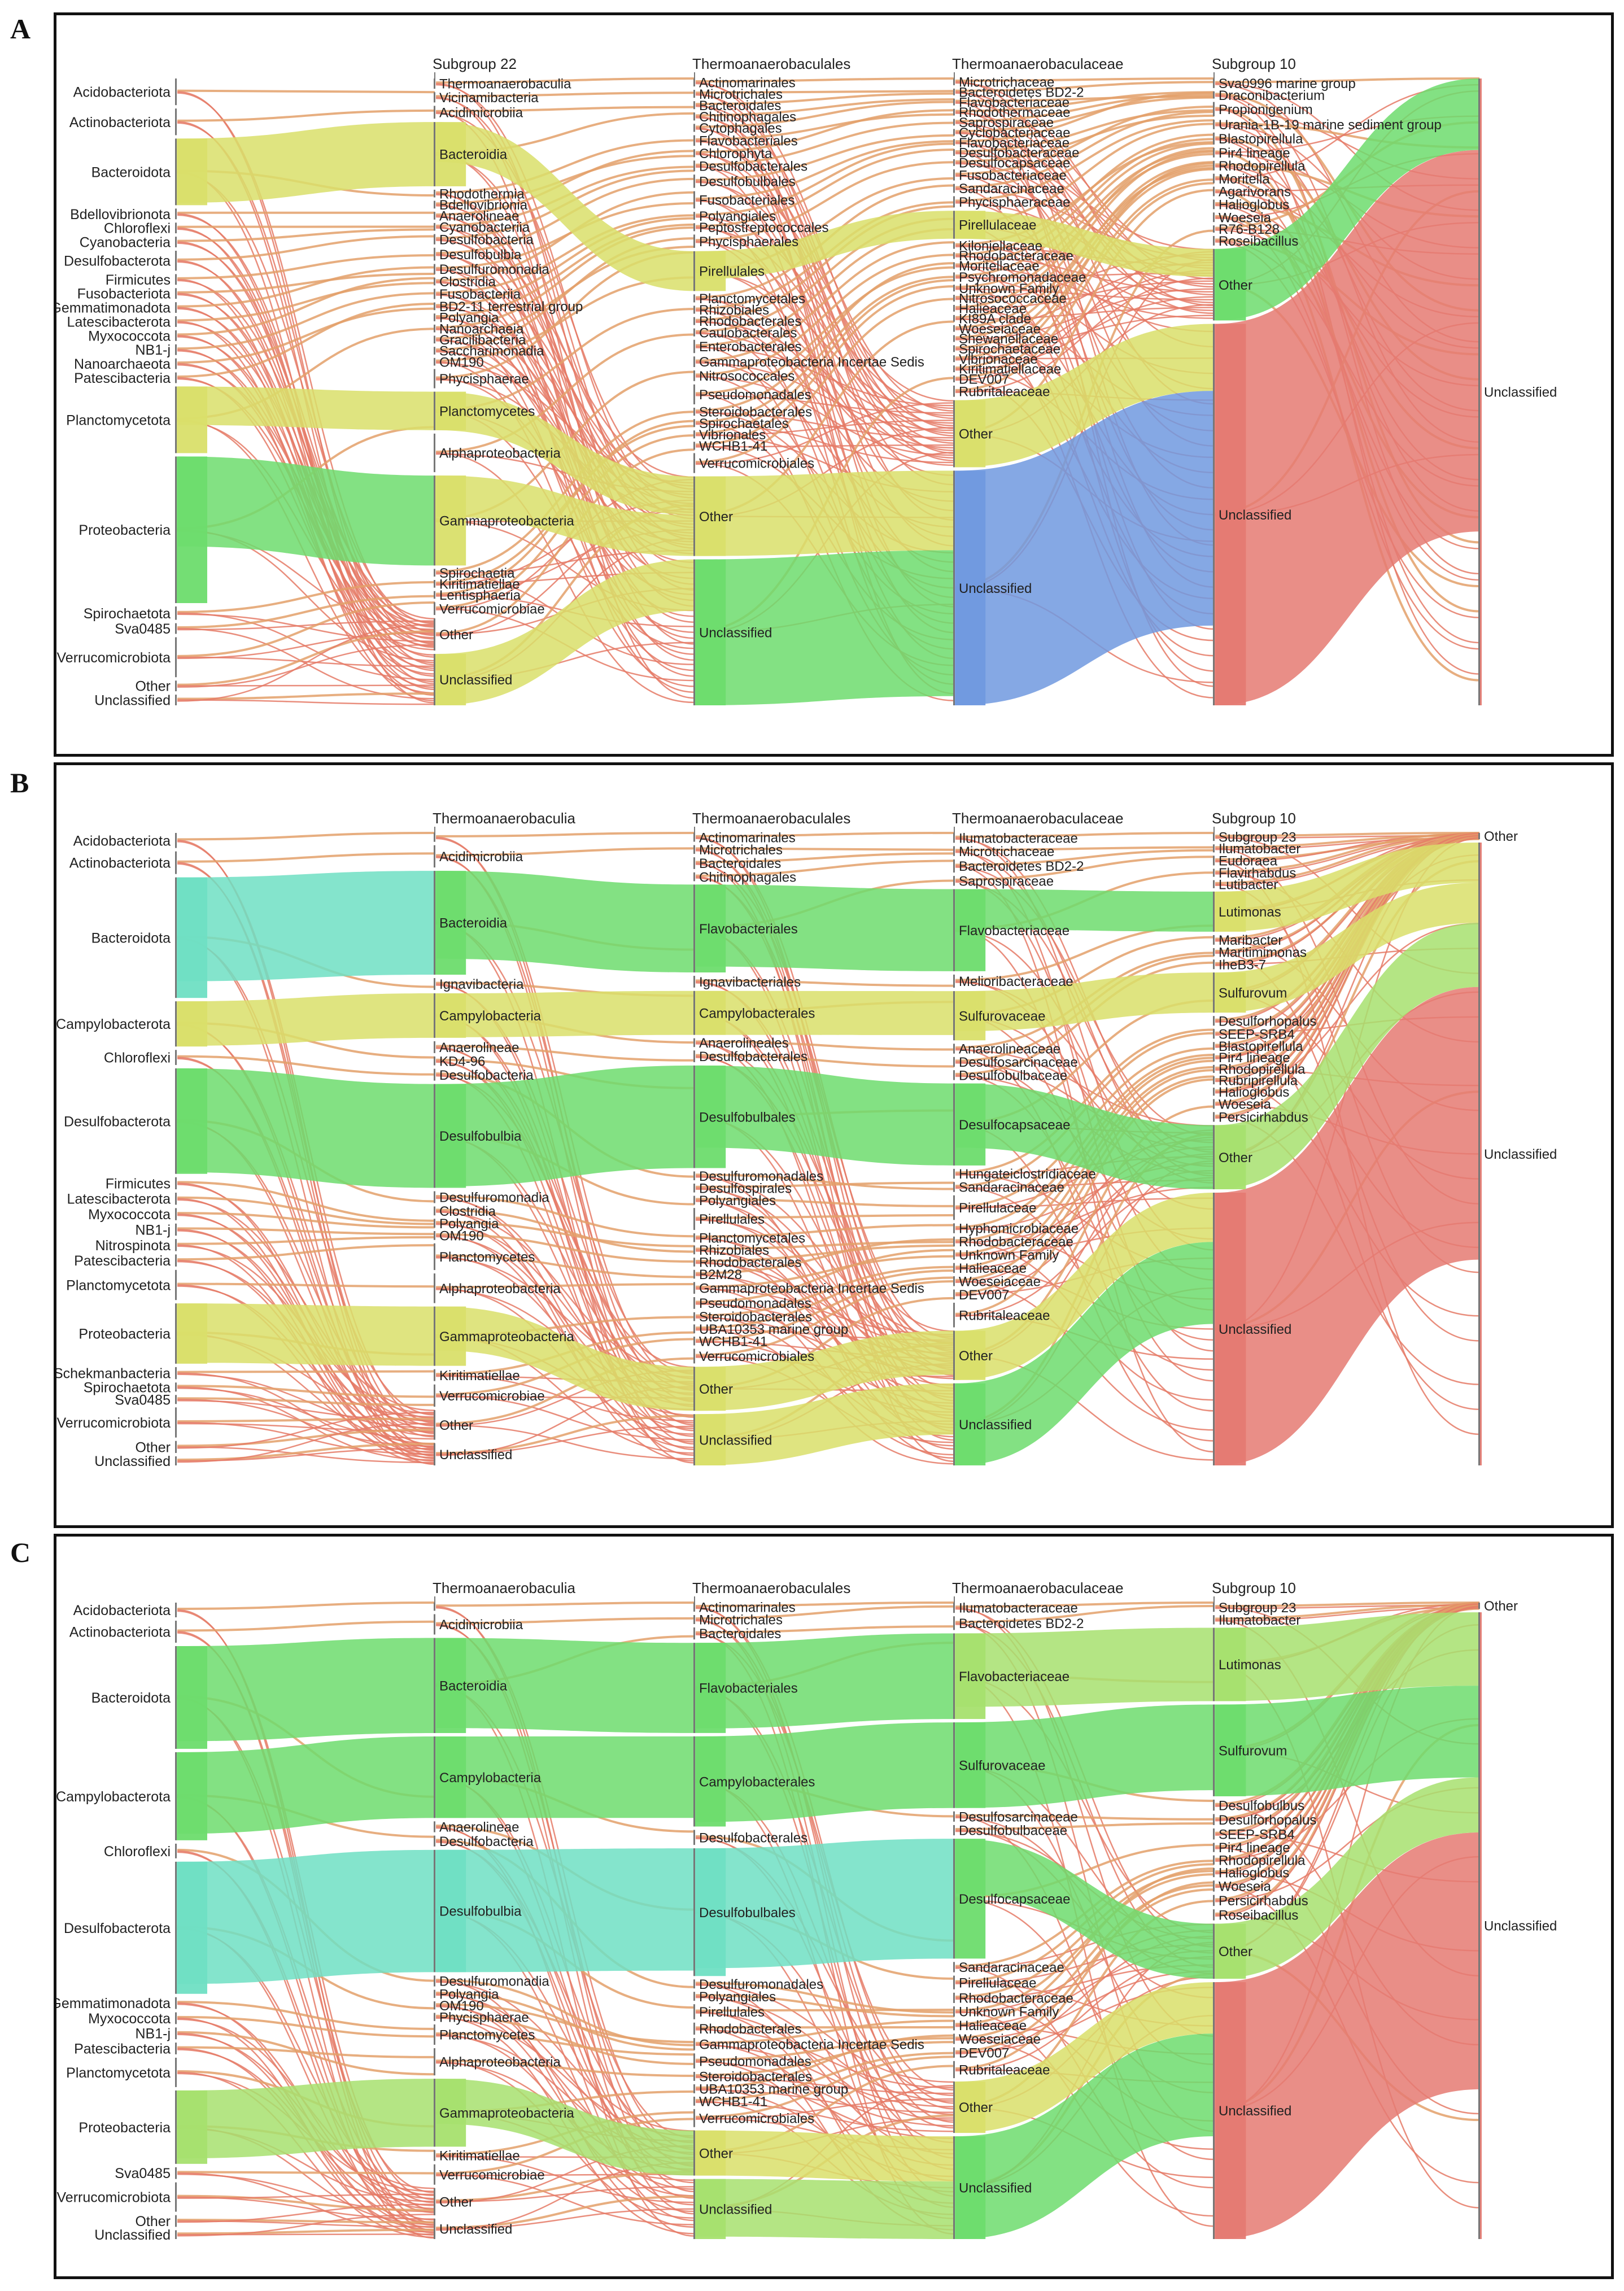 This screenshot has height=2291, width=1624. I want to click on node-label: OM190, so click(461, 1236).